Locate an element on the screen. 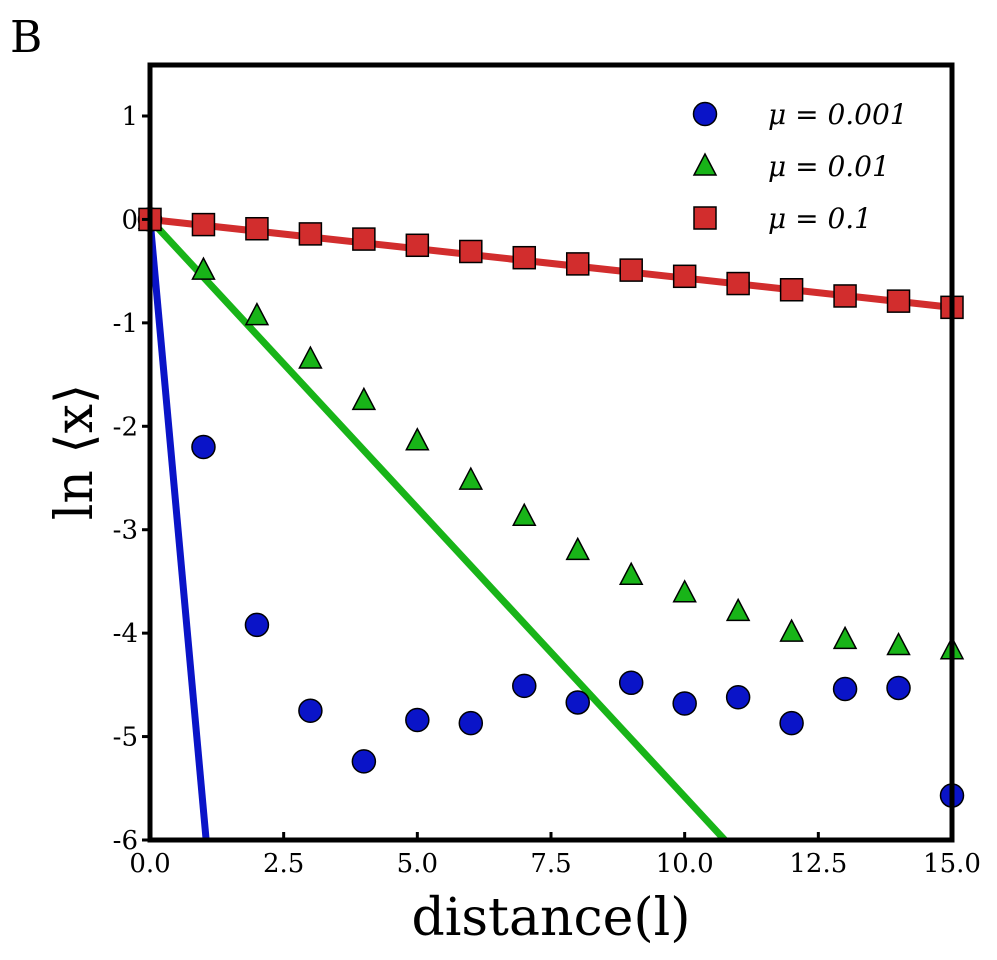  y-tick-label: -3 is located at coordinates (125, 531).